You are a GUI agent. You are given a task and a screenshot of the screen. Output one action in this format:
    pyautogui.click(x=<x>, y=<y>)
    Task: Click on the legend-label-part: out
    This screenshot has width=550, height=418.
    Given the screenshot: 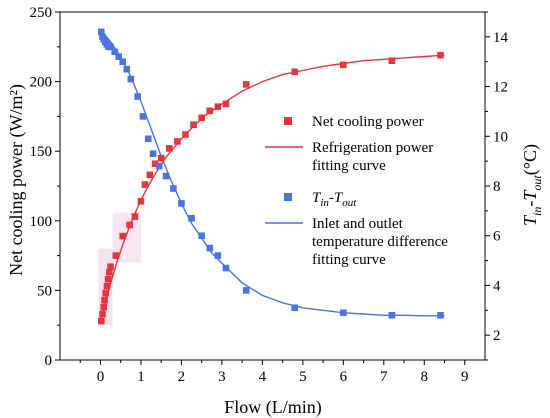 What is the action you would take?
    pyautogui.click(x=349, y=203)
    